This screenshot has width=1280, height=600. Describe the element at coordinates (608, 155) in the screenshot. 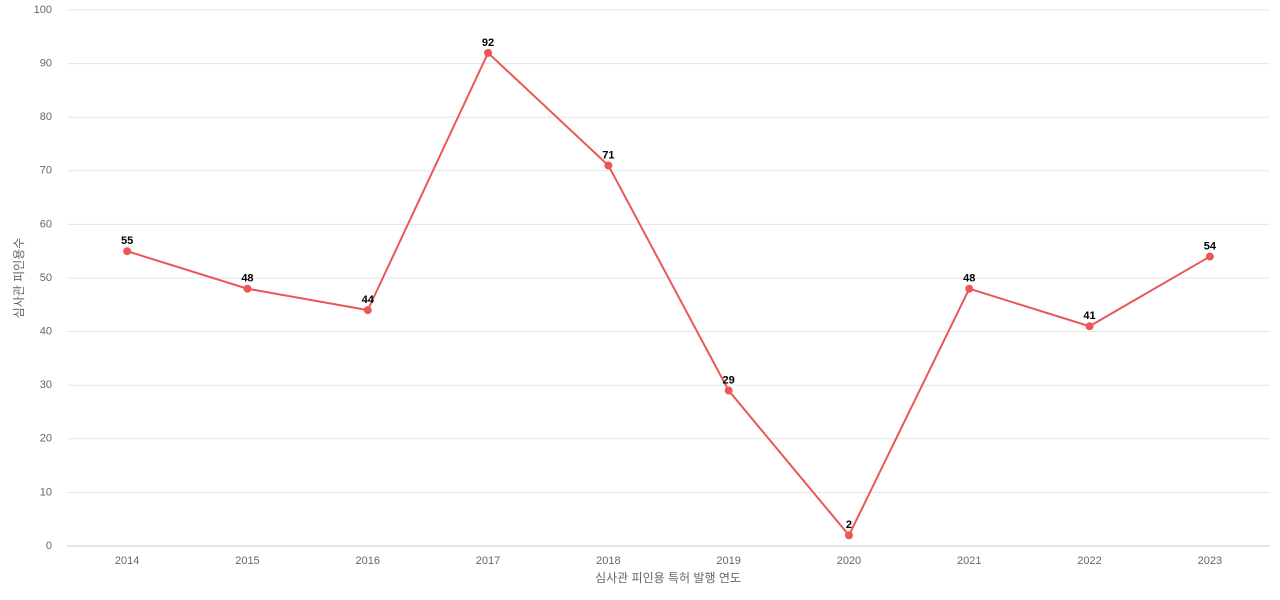

I see `value-label: 71` at that location.